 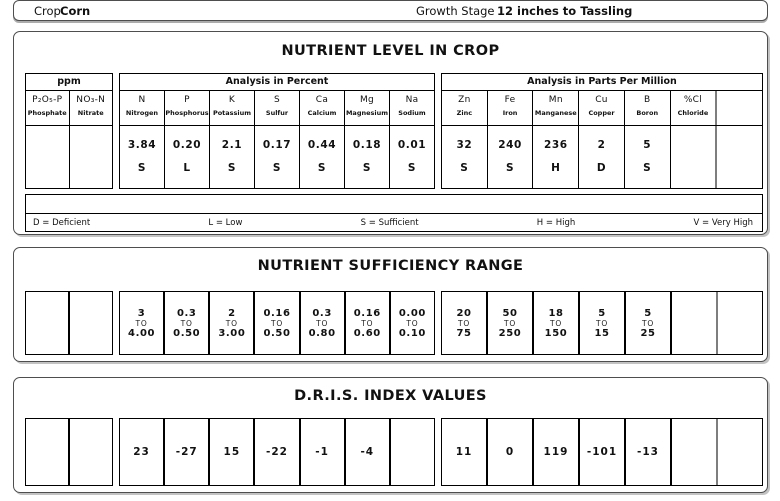 What do you see at coordinates (412, 313) in the screenshot?
I see `range-low: 0.00` at bounding box center [412, 313].